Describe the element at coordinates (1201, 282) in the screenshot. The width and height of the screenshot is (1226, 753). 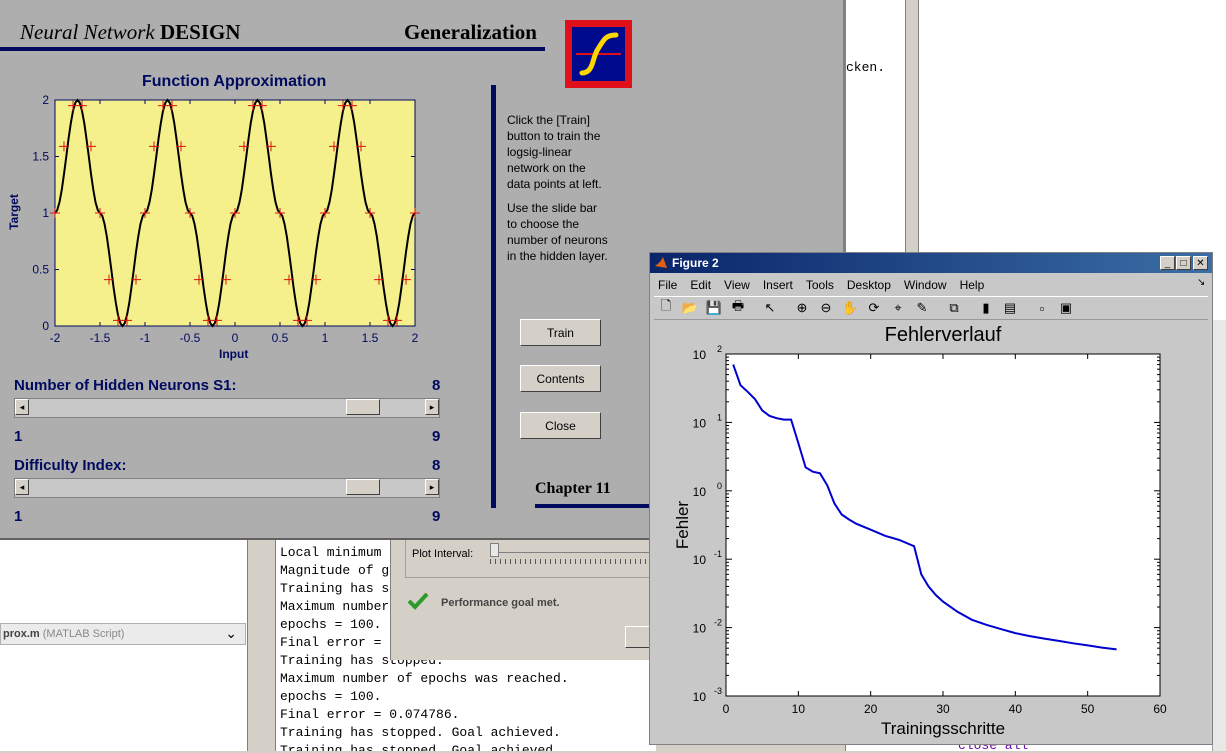
I see `menubar-dock-icon: ↘` at that location.